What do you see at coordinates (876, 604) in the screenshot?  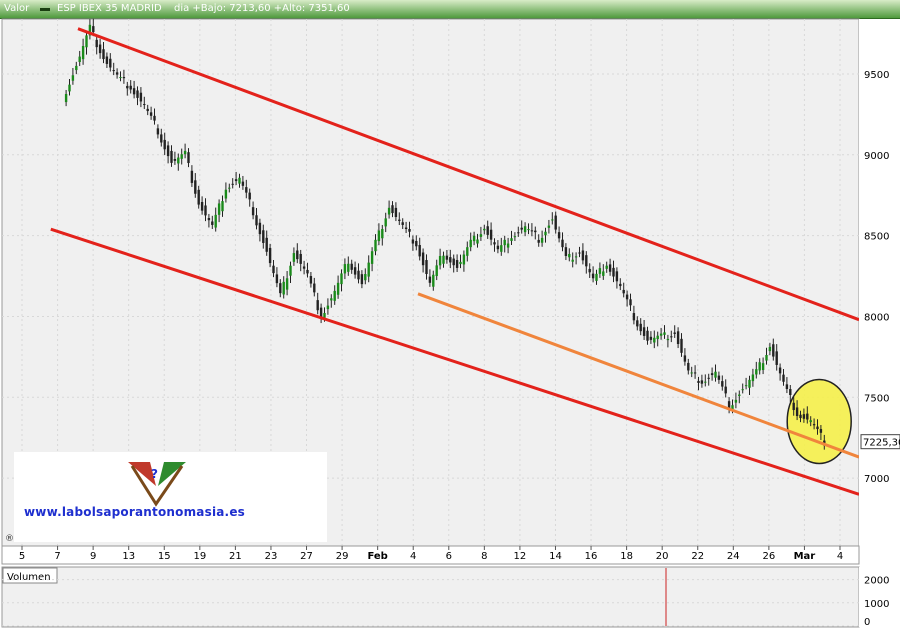 I see `volume-tick-label: 1000` at bounding box center [876, 604].